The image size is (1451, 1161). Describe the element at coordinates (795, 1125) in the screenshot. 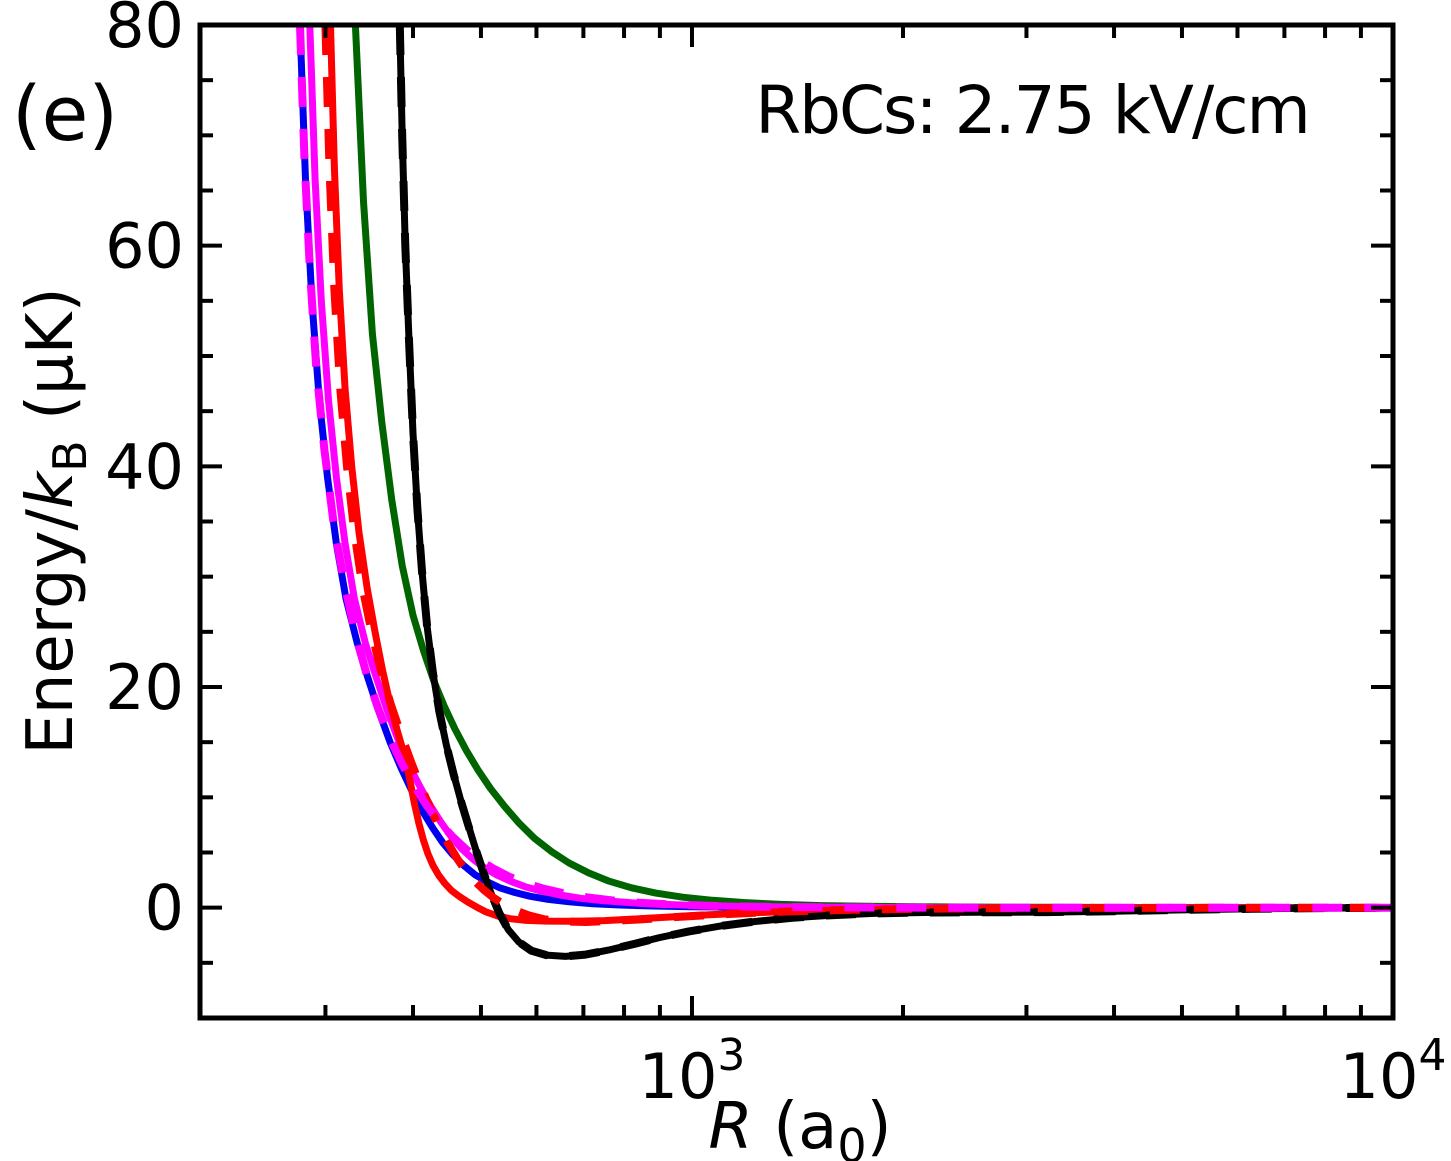

I see `x-axis-title-suffix: (a` at that location.